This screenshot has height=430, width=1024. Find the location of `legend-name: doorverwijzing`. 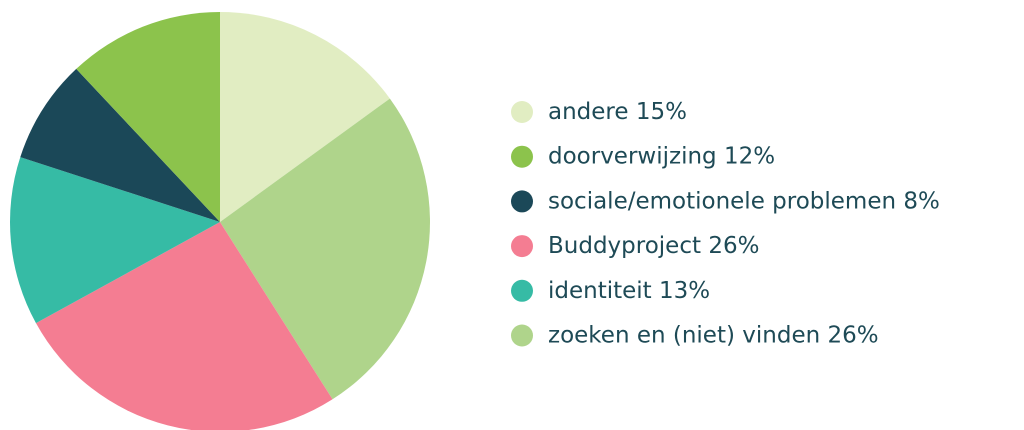

legend-name: doorverwijzing is located at coordinates (632, 156).